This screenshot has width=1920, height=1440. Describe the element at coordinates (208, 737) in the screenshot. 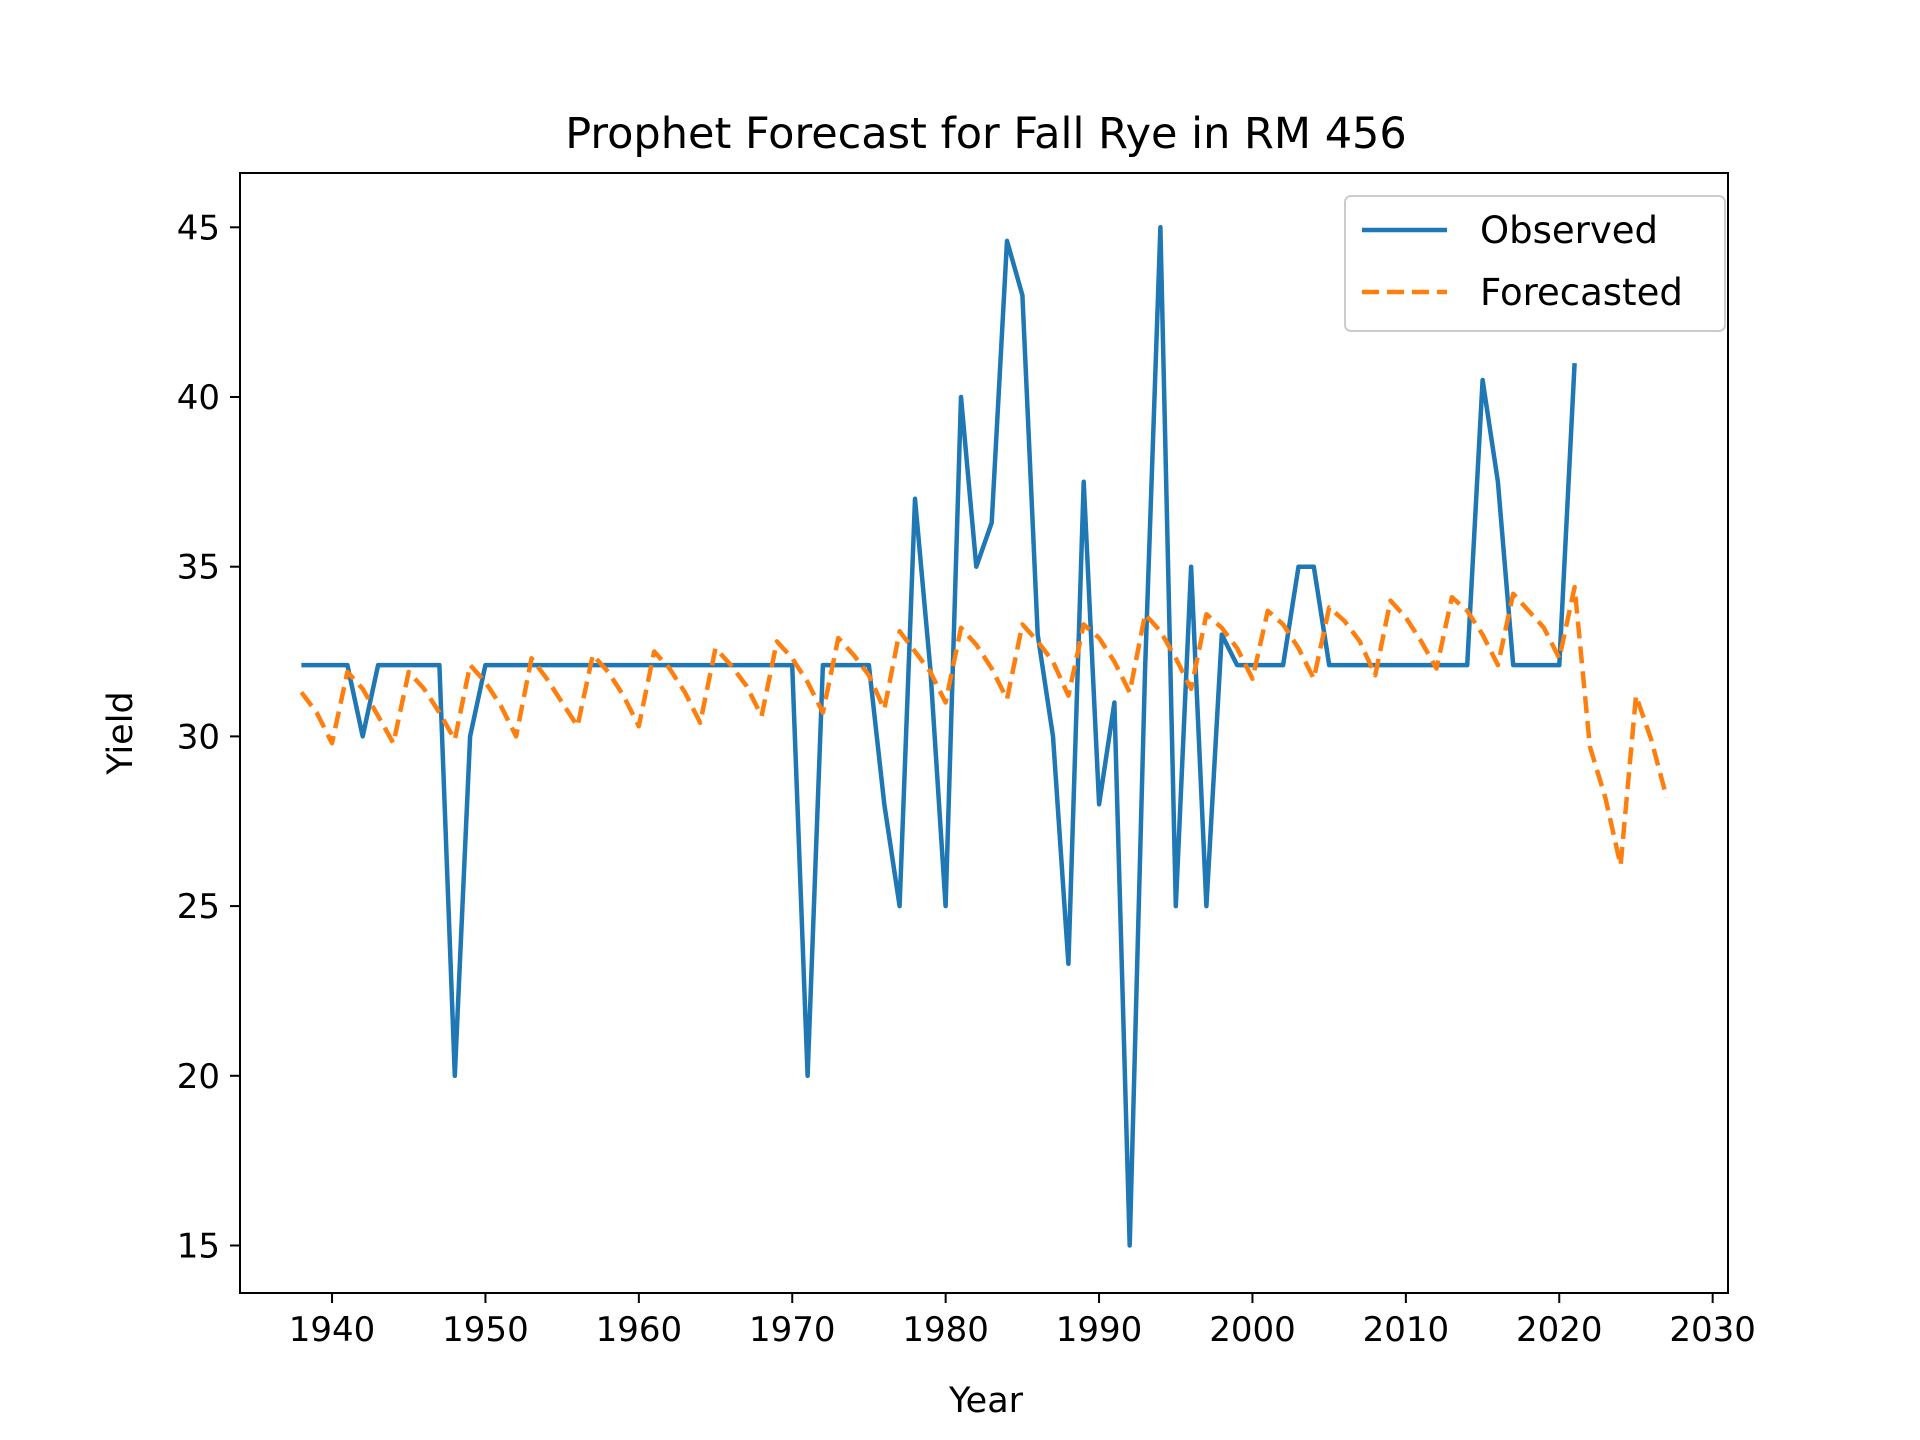

I see `y-axis: 15 20 25 30 35 40 45` at that location.